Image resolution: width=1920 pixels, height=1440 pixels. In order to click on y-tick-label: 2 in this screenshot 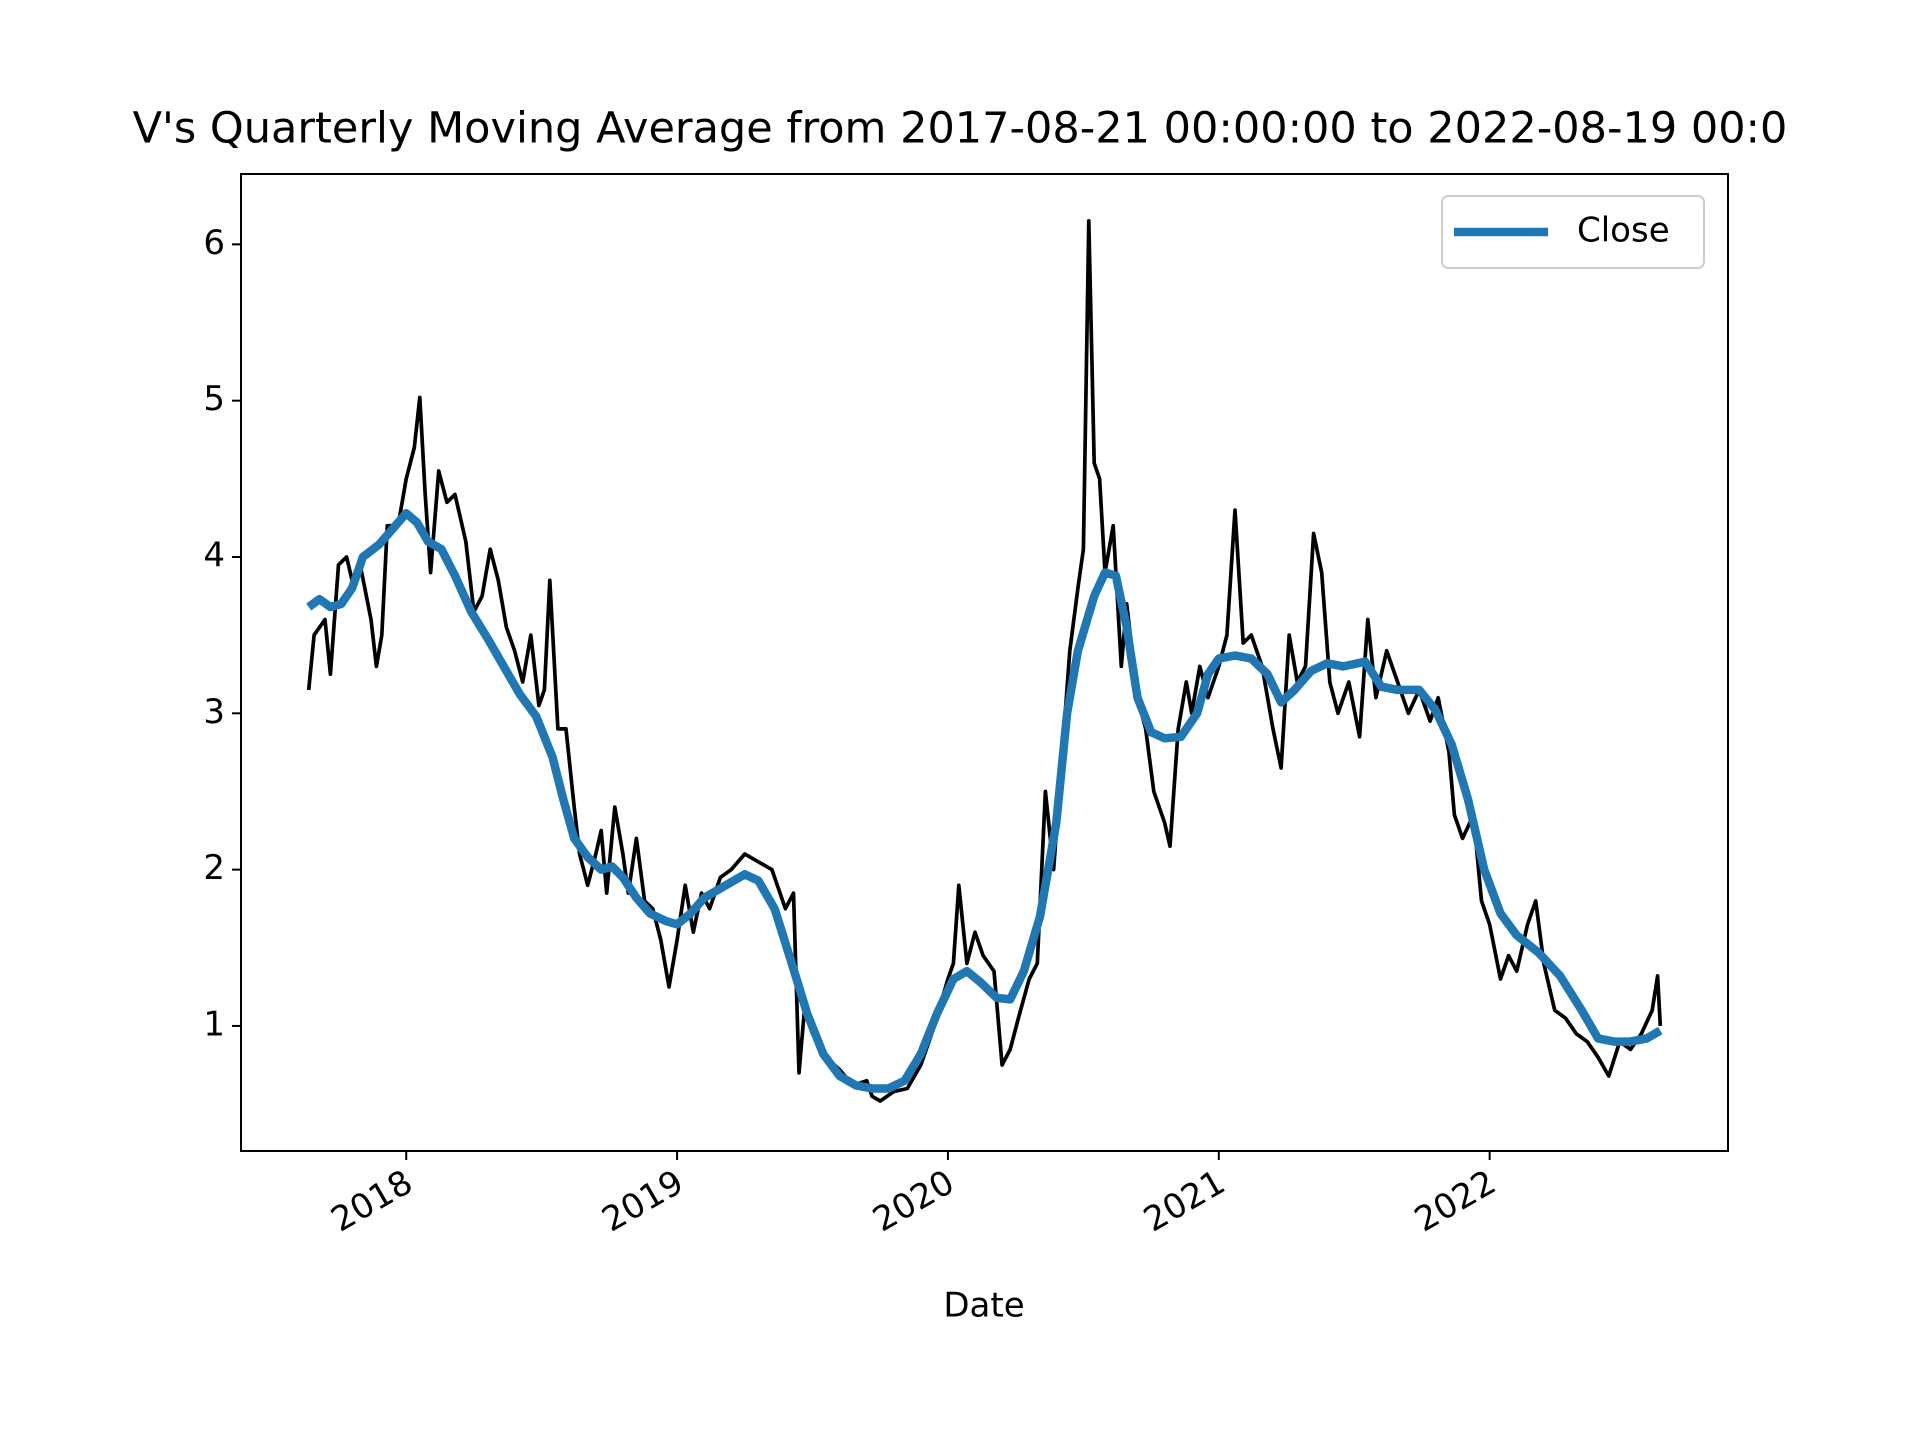, I will do `click(214, 868)`.